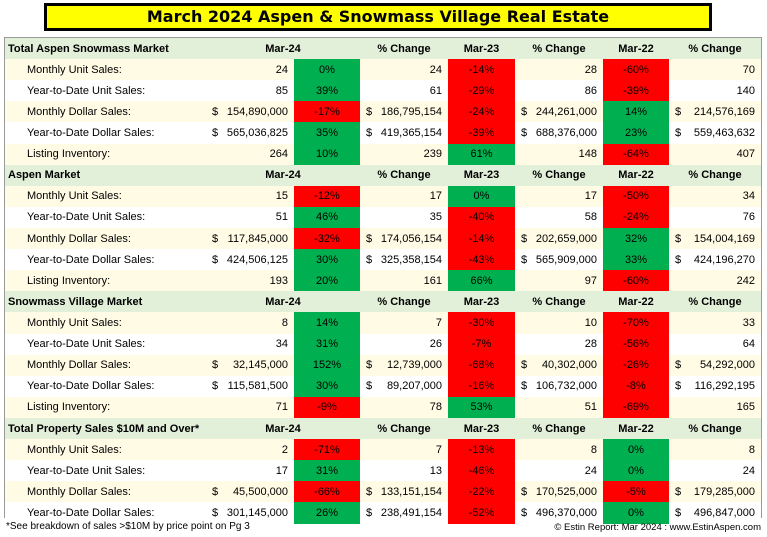 This screenshot has height=537, width=767. I want to click on dollar-value-cell: $45,500,000, so click(250, 492).